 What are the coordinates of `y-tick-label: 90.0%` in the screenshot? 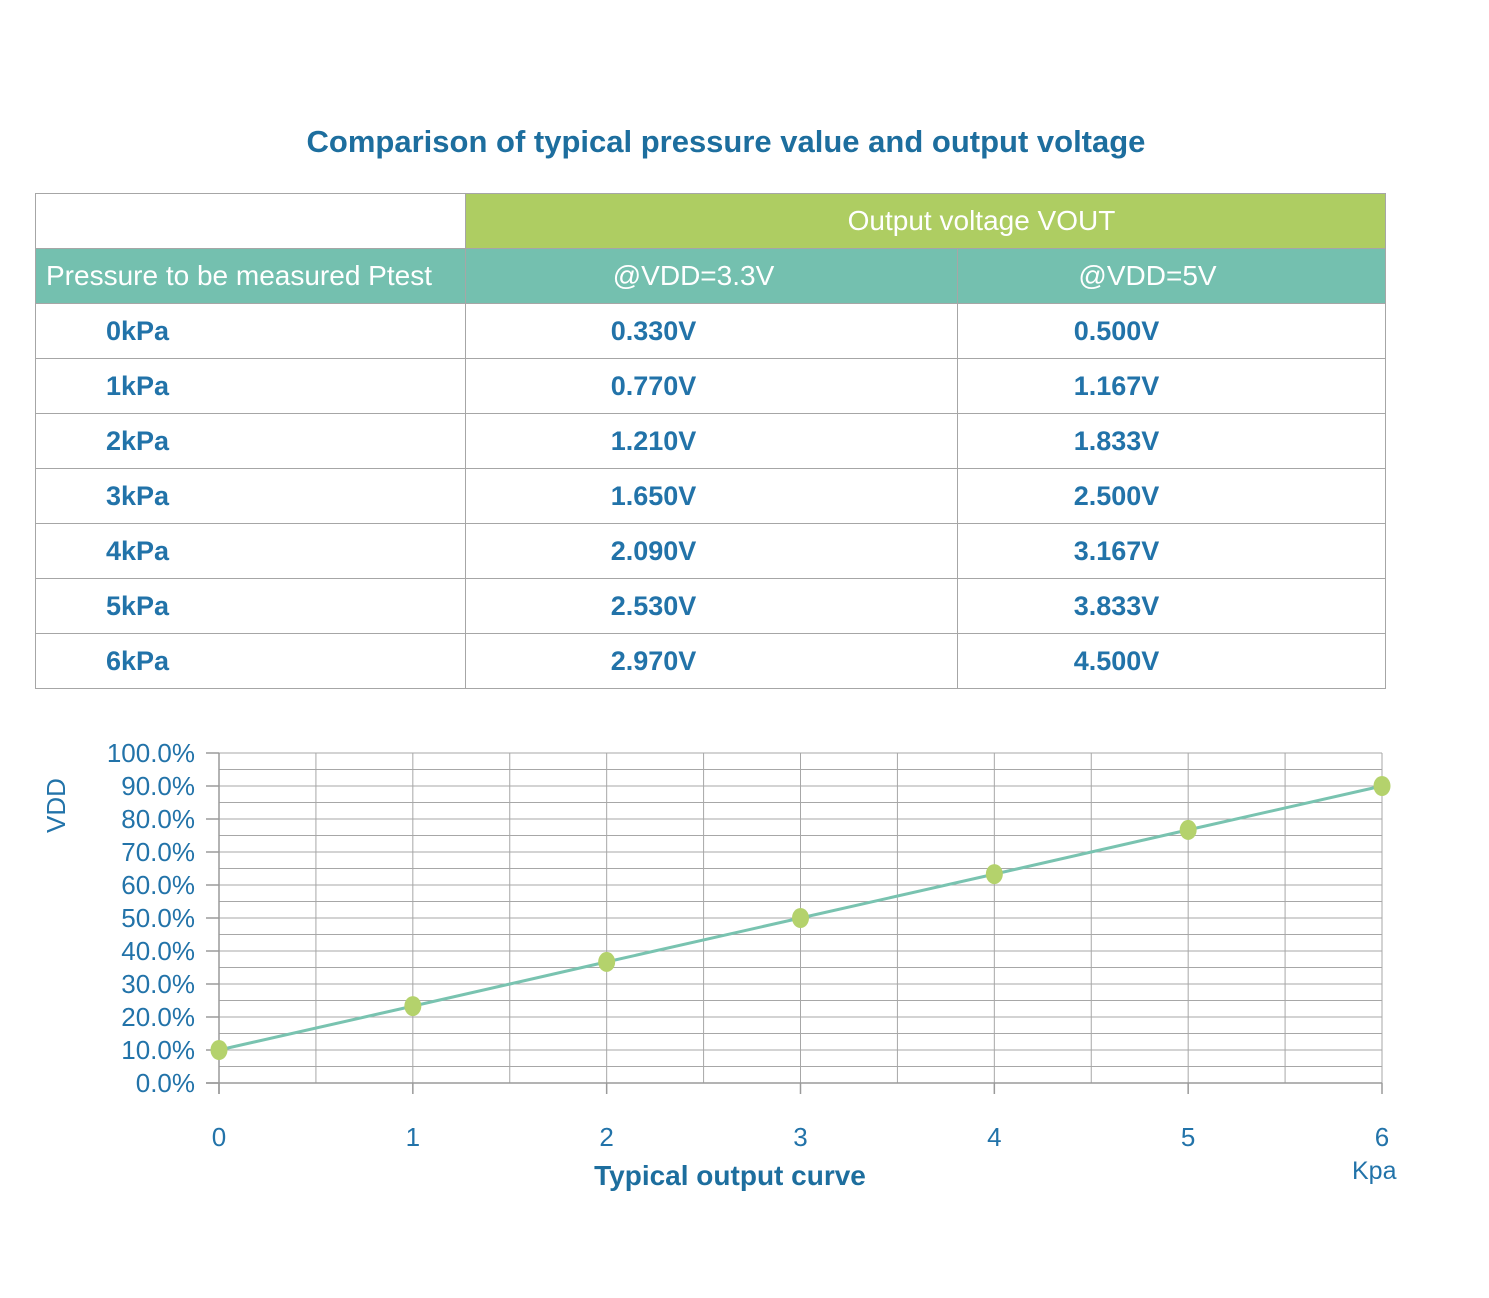 It's located at (158, 786).